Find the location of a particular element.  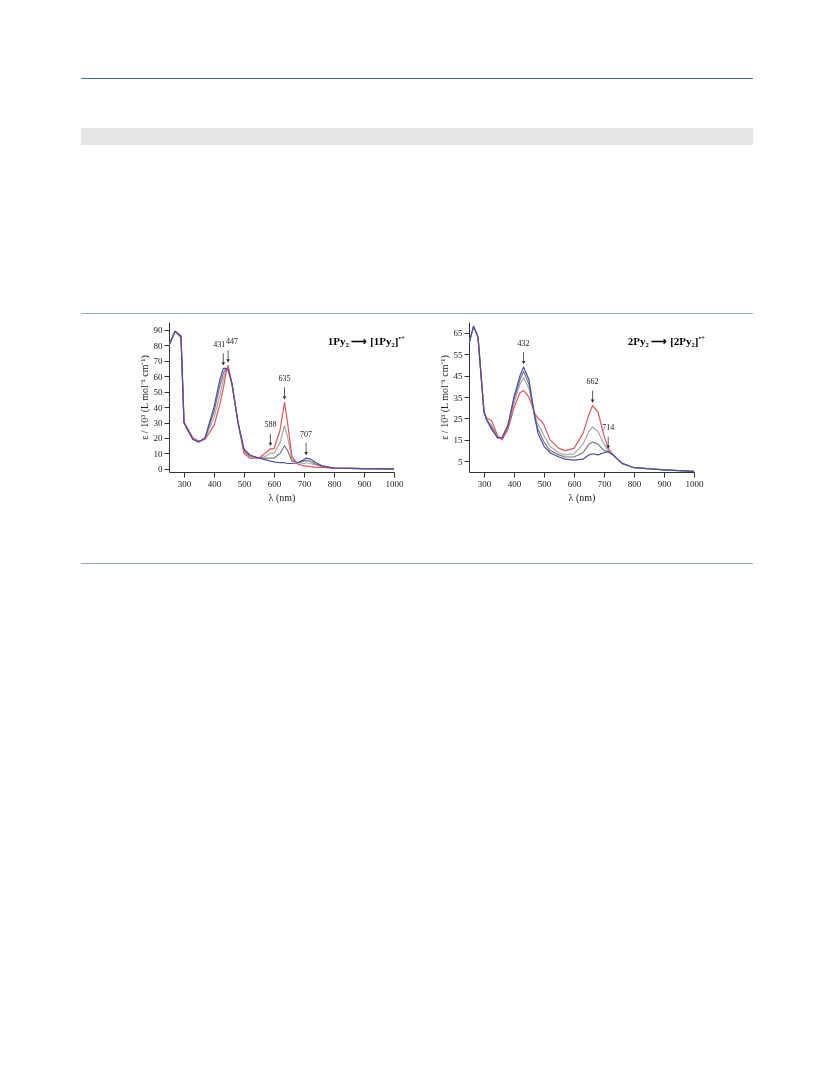

text: 1Py₂ ⟶ [1Py₂]$^{•+}$ is located at coordinates (366, 341).